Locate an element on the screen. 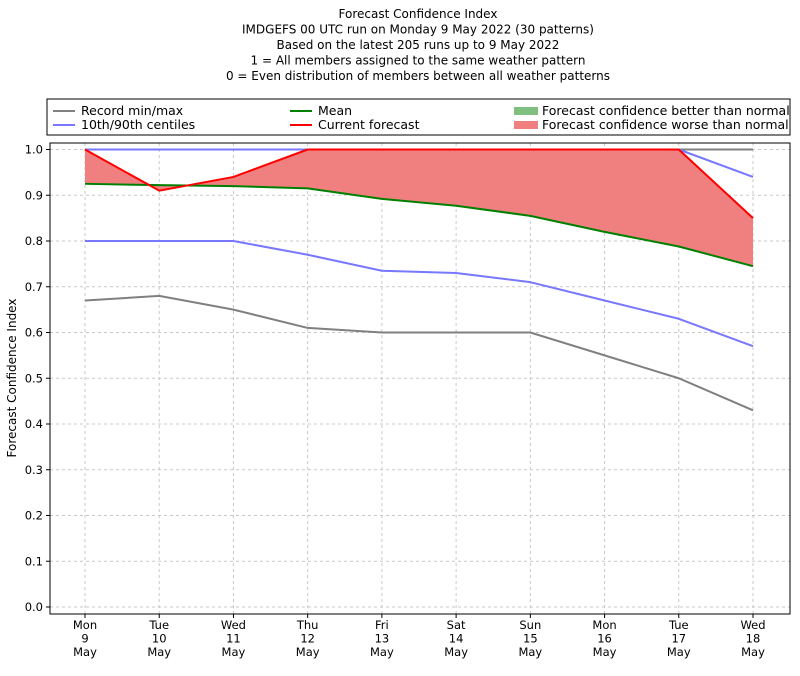 The width and height of the screenshot is (800, 676). y-tick-label-8: 0.8 is located at coordinates (34, 241).